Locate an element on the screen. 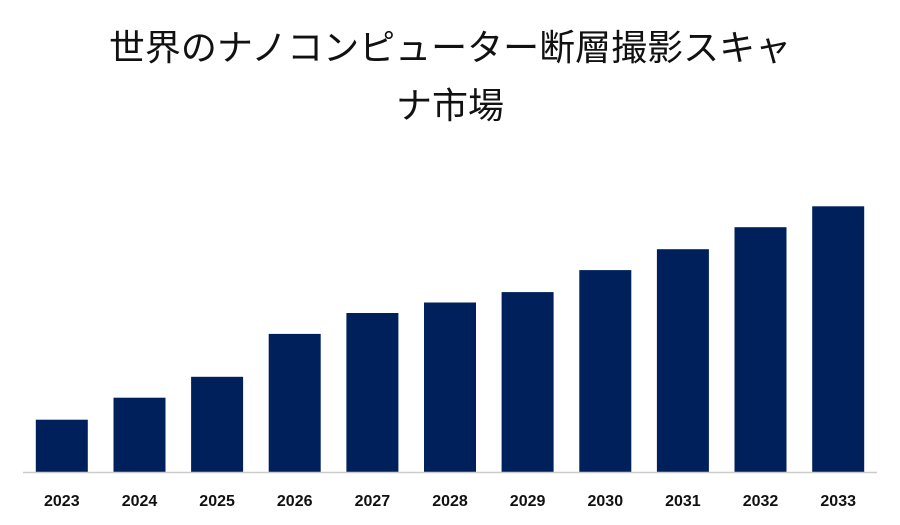 This screenshot has width=900, height=525. x-tick-label-2032: 2032 is located at coordinates (761, 501).